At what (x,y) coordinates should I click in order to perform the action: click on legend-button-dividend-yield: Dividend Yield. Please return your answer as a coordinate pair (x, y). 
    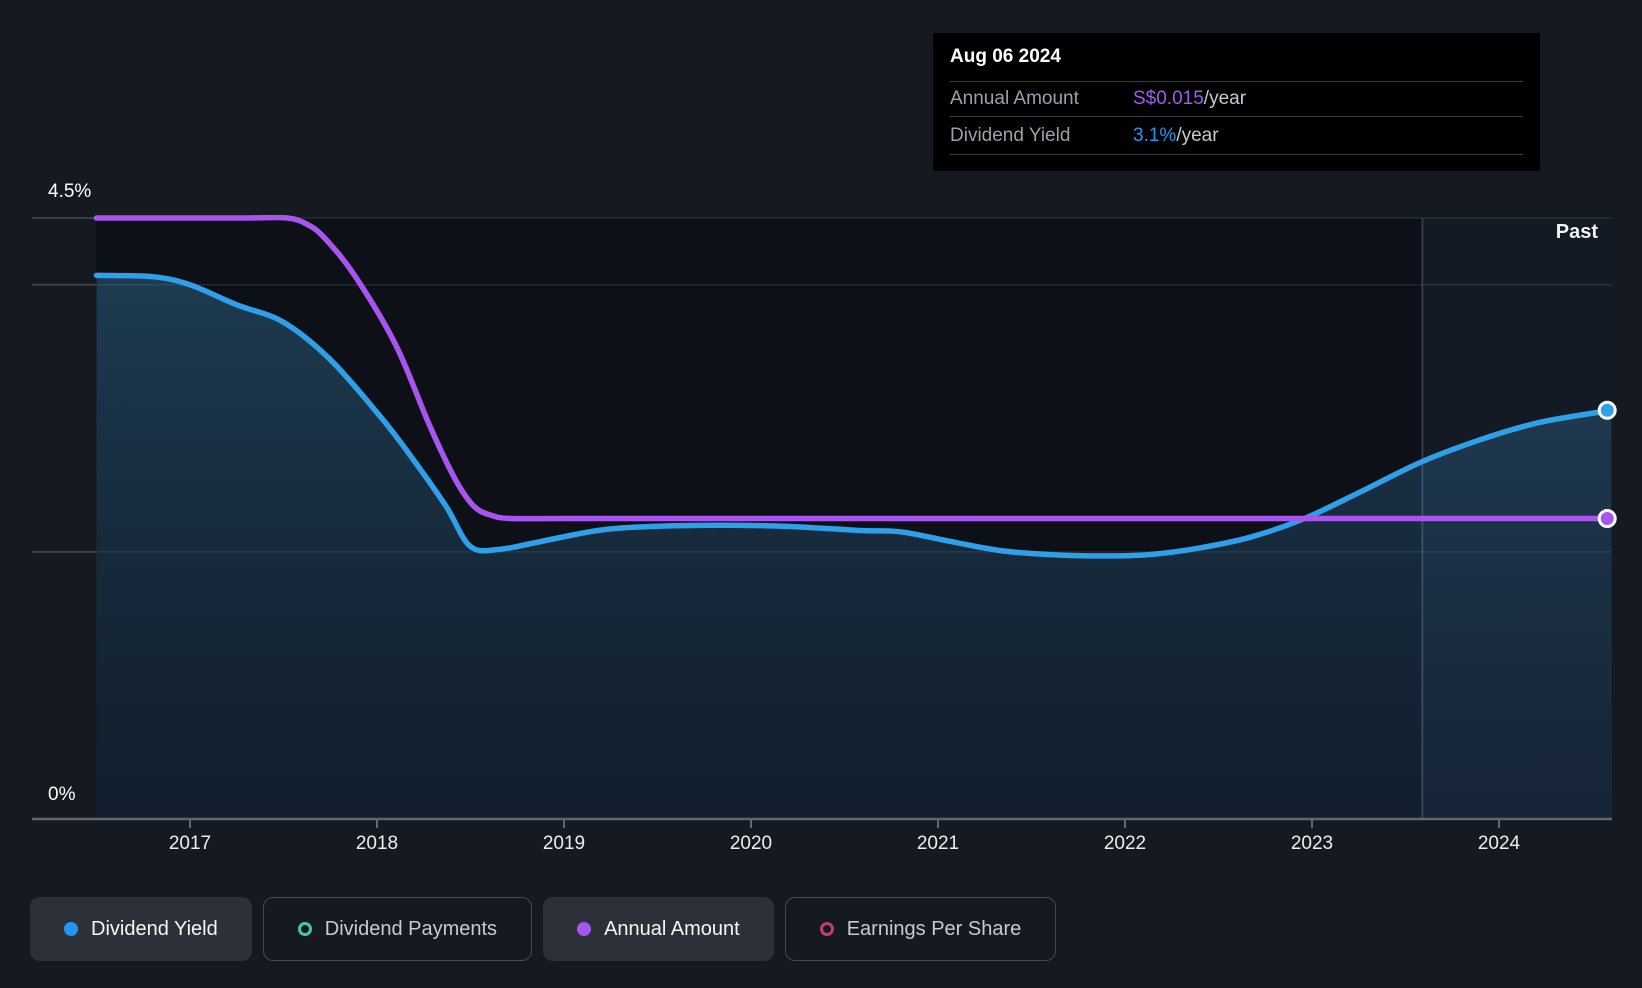
    Looking at the image, I should click on (141, 929).